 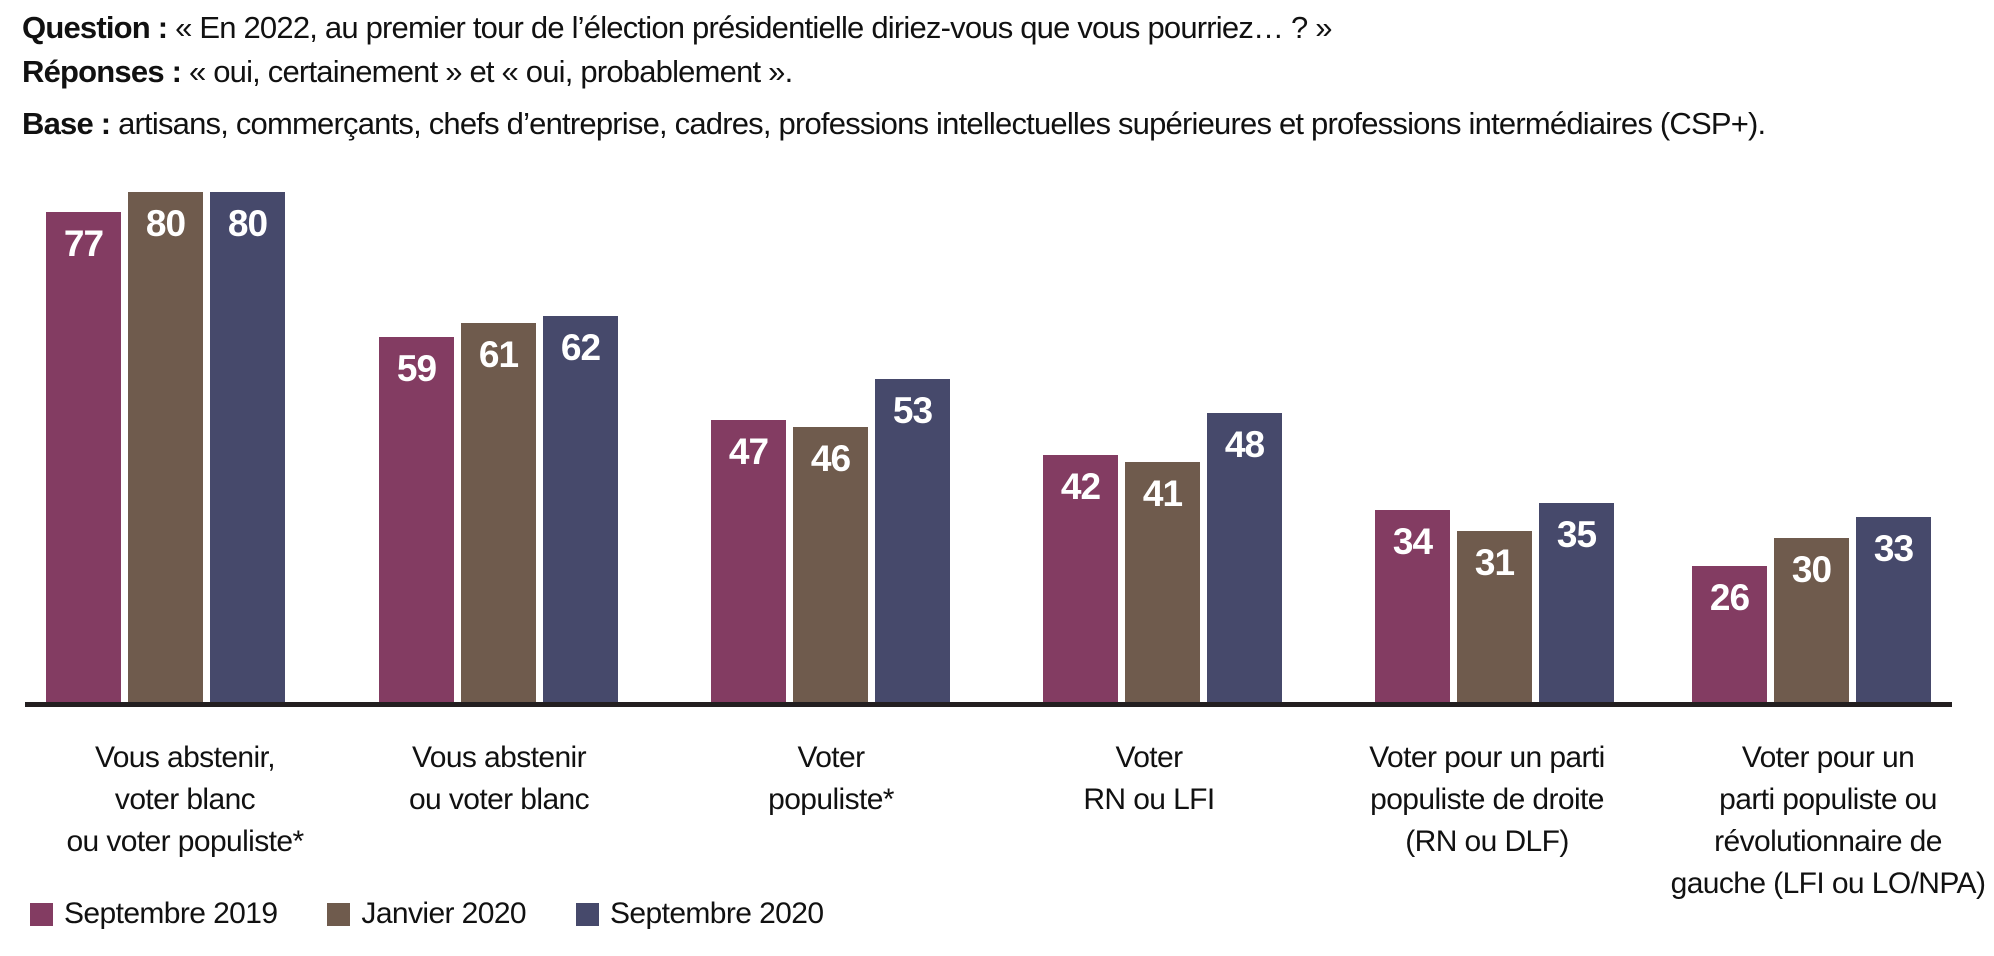 I want to click on legend-item: Septembre 2020, so click(x=700, y=914).